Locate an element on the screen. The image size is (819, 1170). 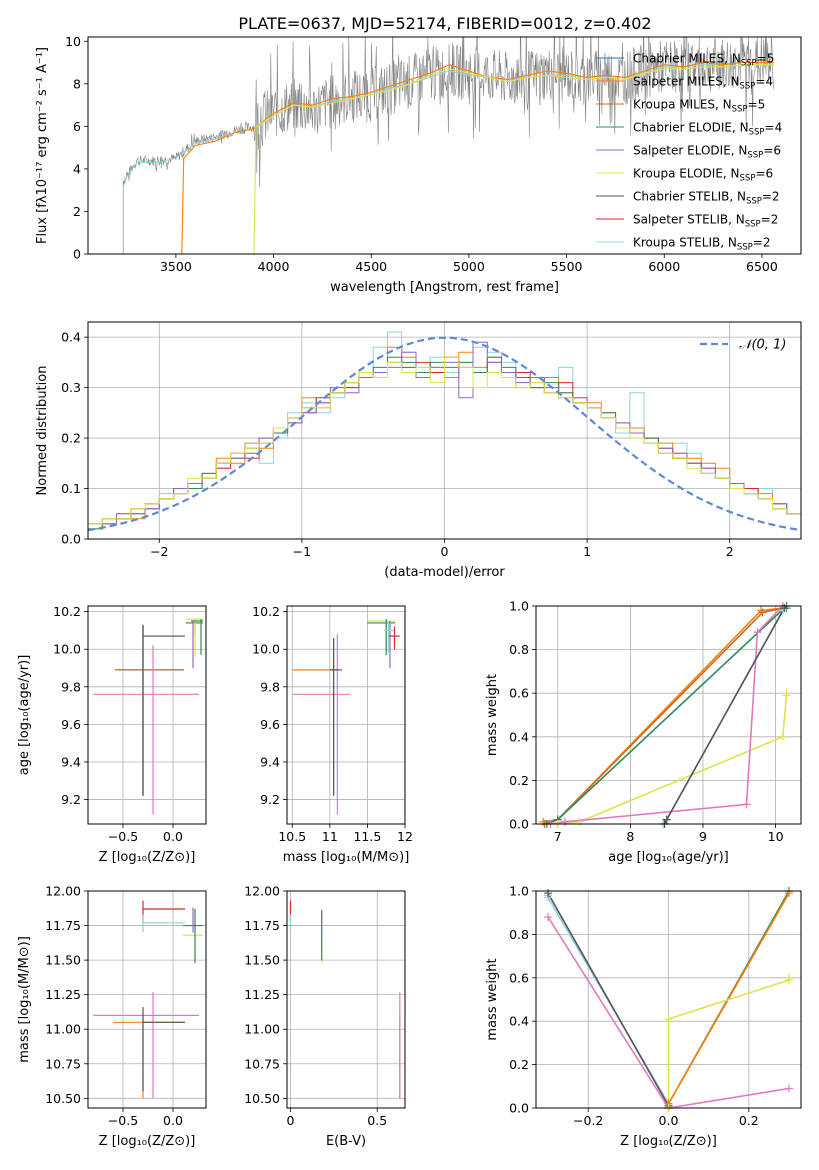
spectrum-legend-label-2: Kroupa MILES, NSSP=5 is located at coordinates (699, 106).